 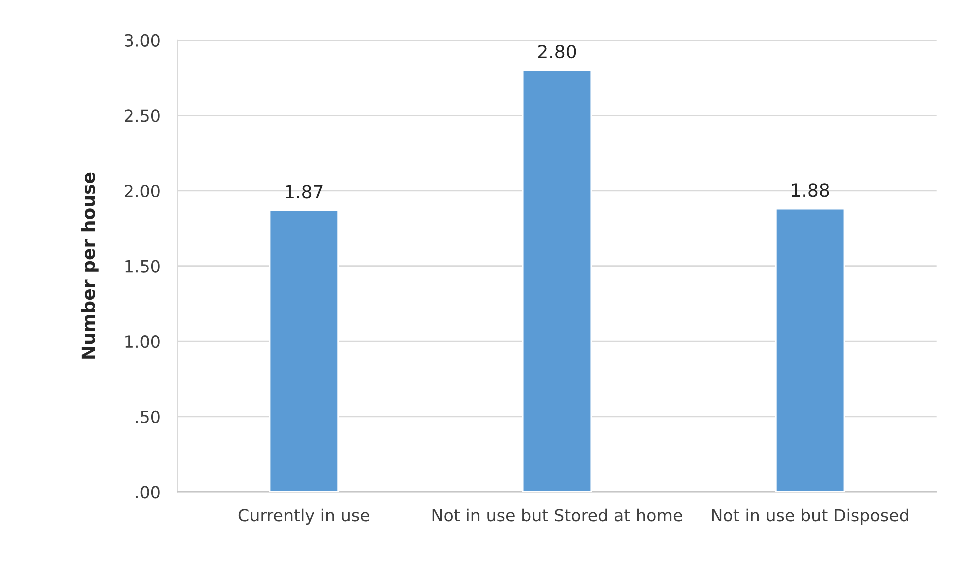 I want to click on x-tick-label: Not in use but Disposed, so click(x=810, y=516).